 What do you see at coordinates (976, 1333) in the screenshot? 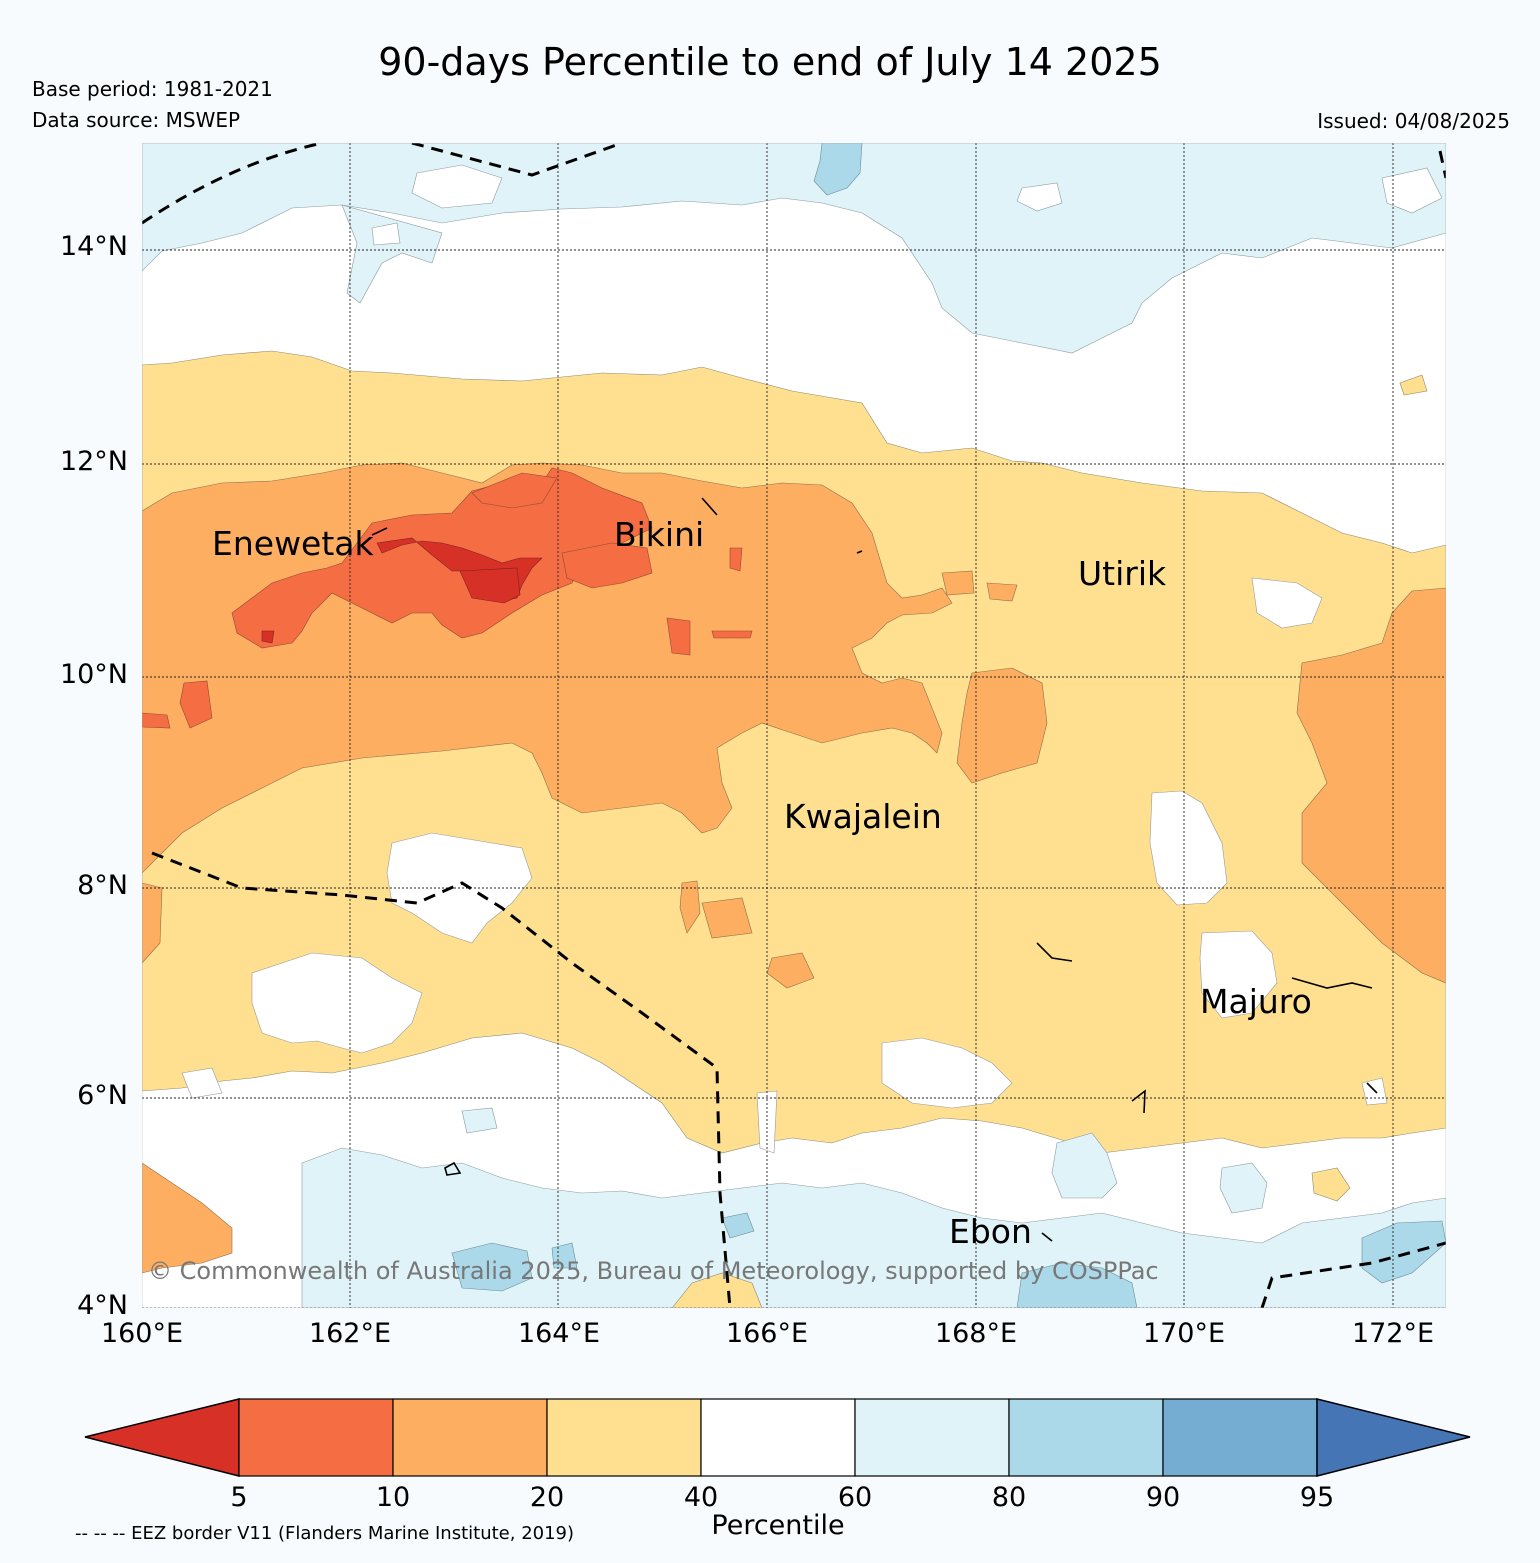
I see `lon-label-168e: 168°E` at bounding box center [976, 1333].